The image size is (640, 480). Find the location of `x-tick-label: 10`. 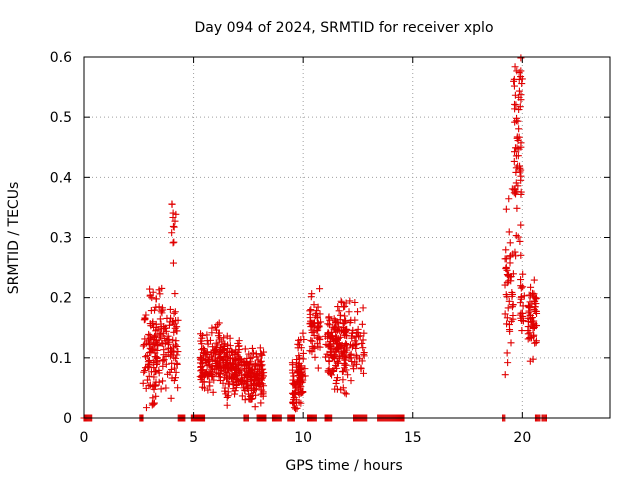

x-tick-label: 10 is located at coordinates (303, 438).